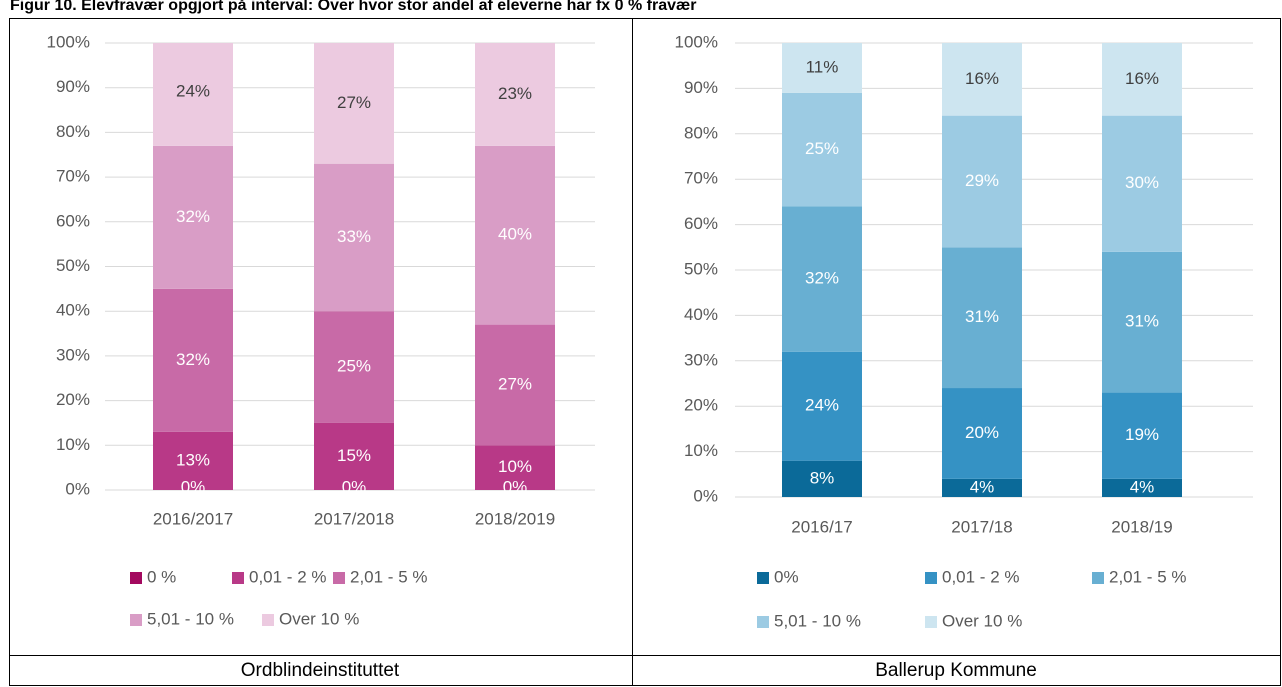  Describe the element at coordinates (193, 518) in the screenshot. I see `x-tick-label: 2016/2017` at that location.